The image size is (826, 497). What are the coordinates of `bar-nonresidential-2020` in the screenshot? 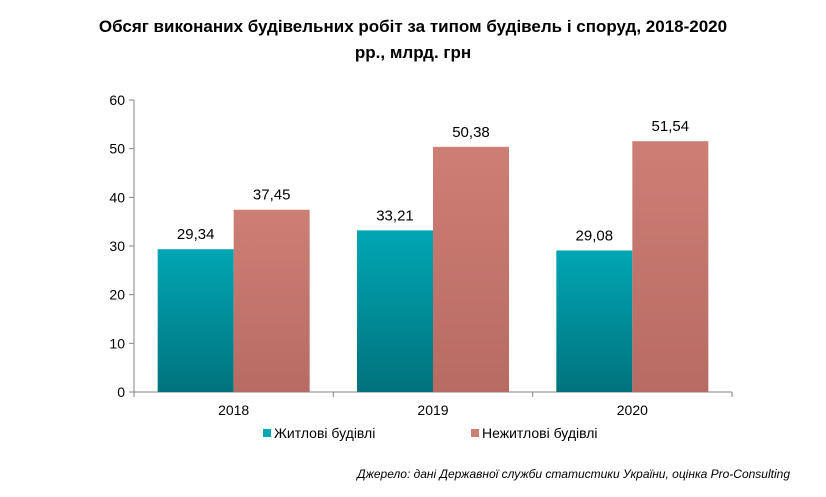 It's located at (670, 266).